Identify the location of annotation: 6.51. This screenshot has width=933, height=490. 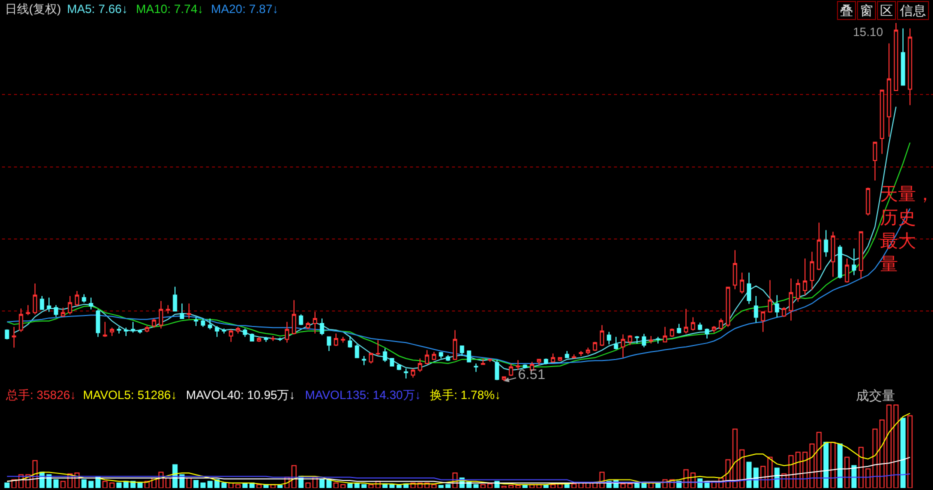
(532, 374).